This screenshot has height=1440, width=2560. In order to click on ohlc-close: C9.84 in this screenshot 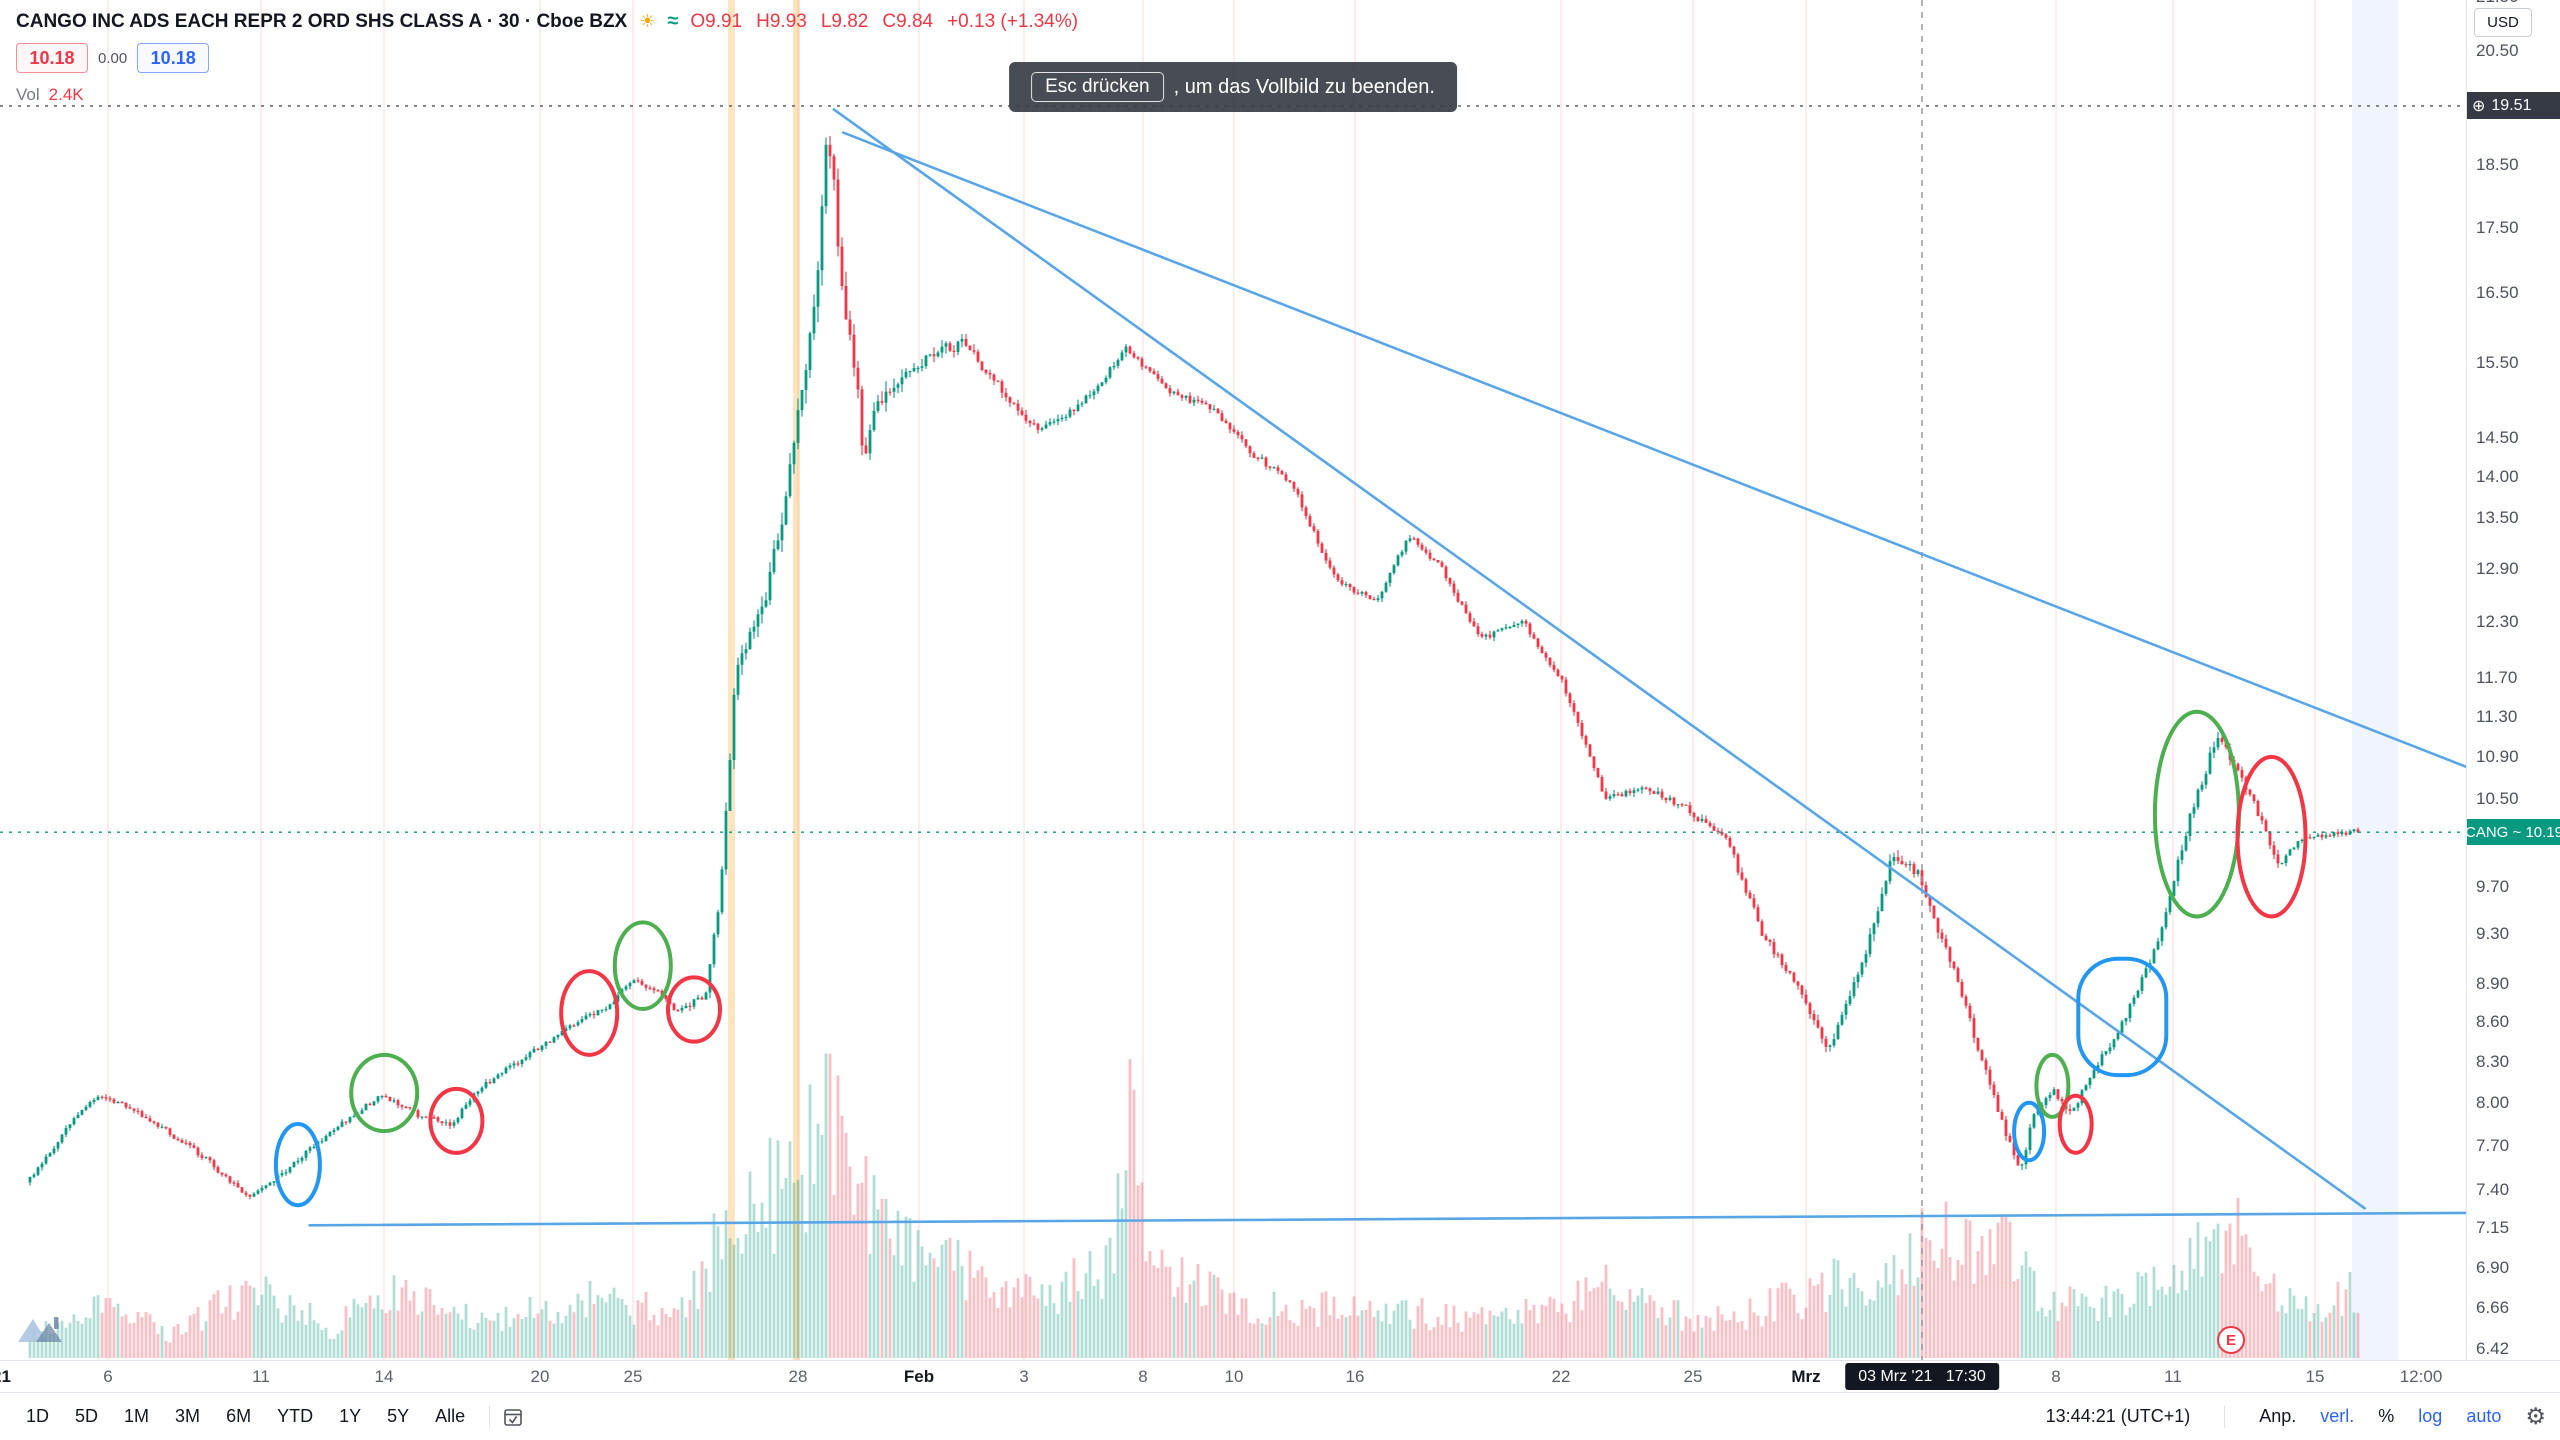, I will do `click(908, 21)`.